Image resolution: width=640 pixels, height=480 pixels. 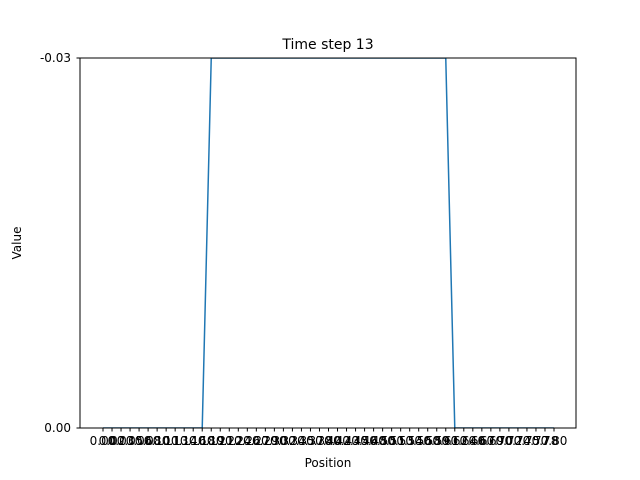 What do you see at coordinates (60, 243) in the screenshot?
I see `y-axis: -0.03 0.00` at bounding box center [60, 243].